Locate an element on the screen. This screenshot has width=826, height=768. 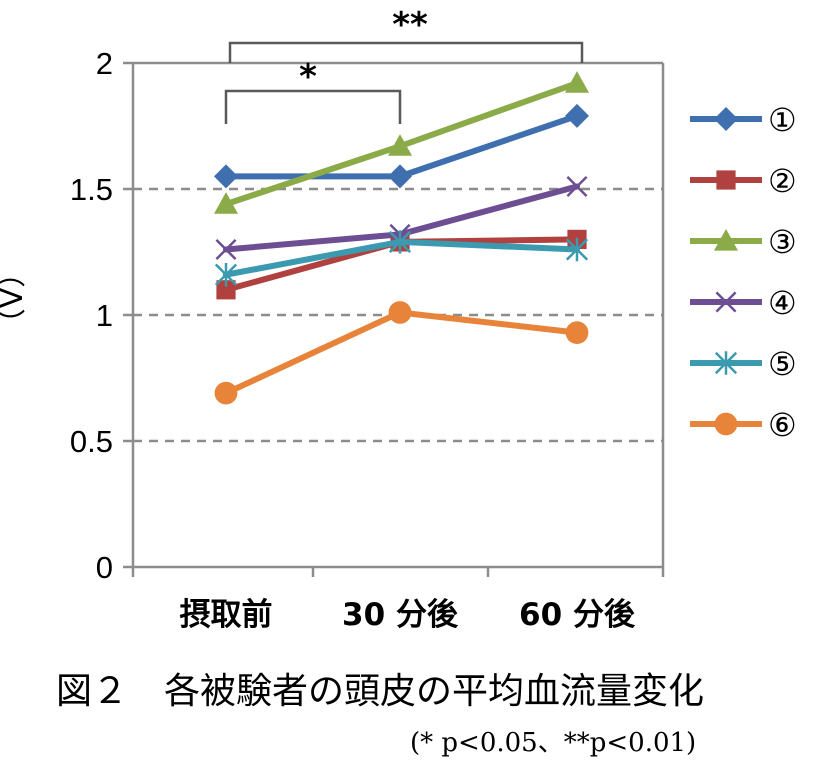
significance-label: ** is located at coordinates (410, 25).